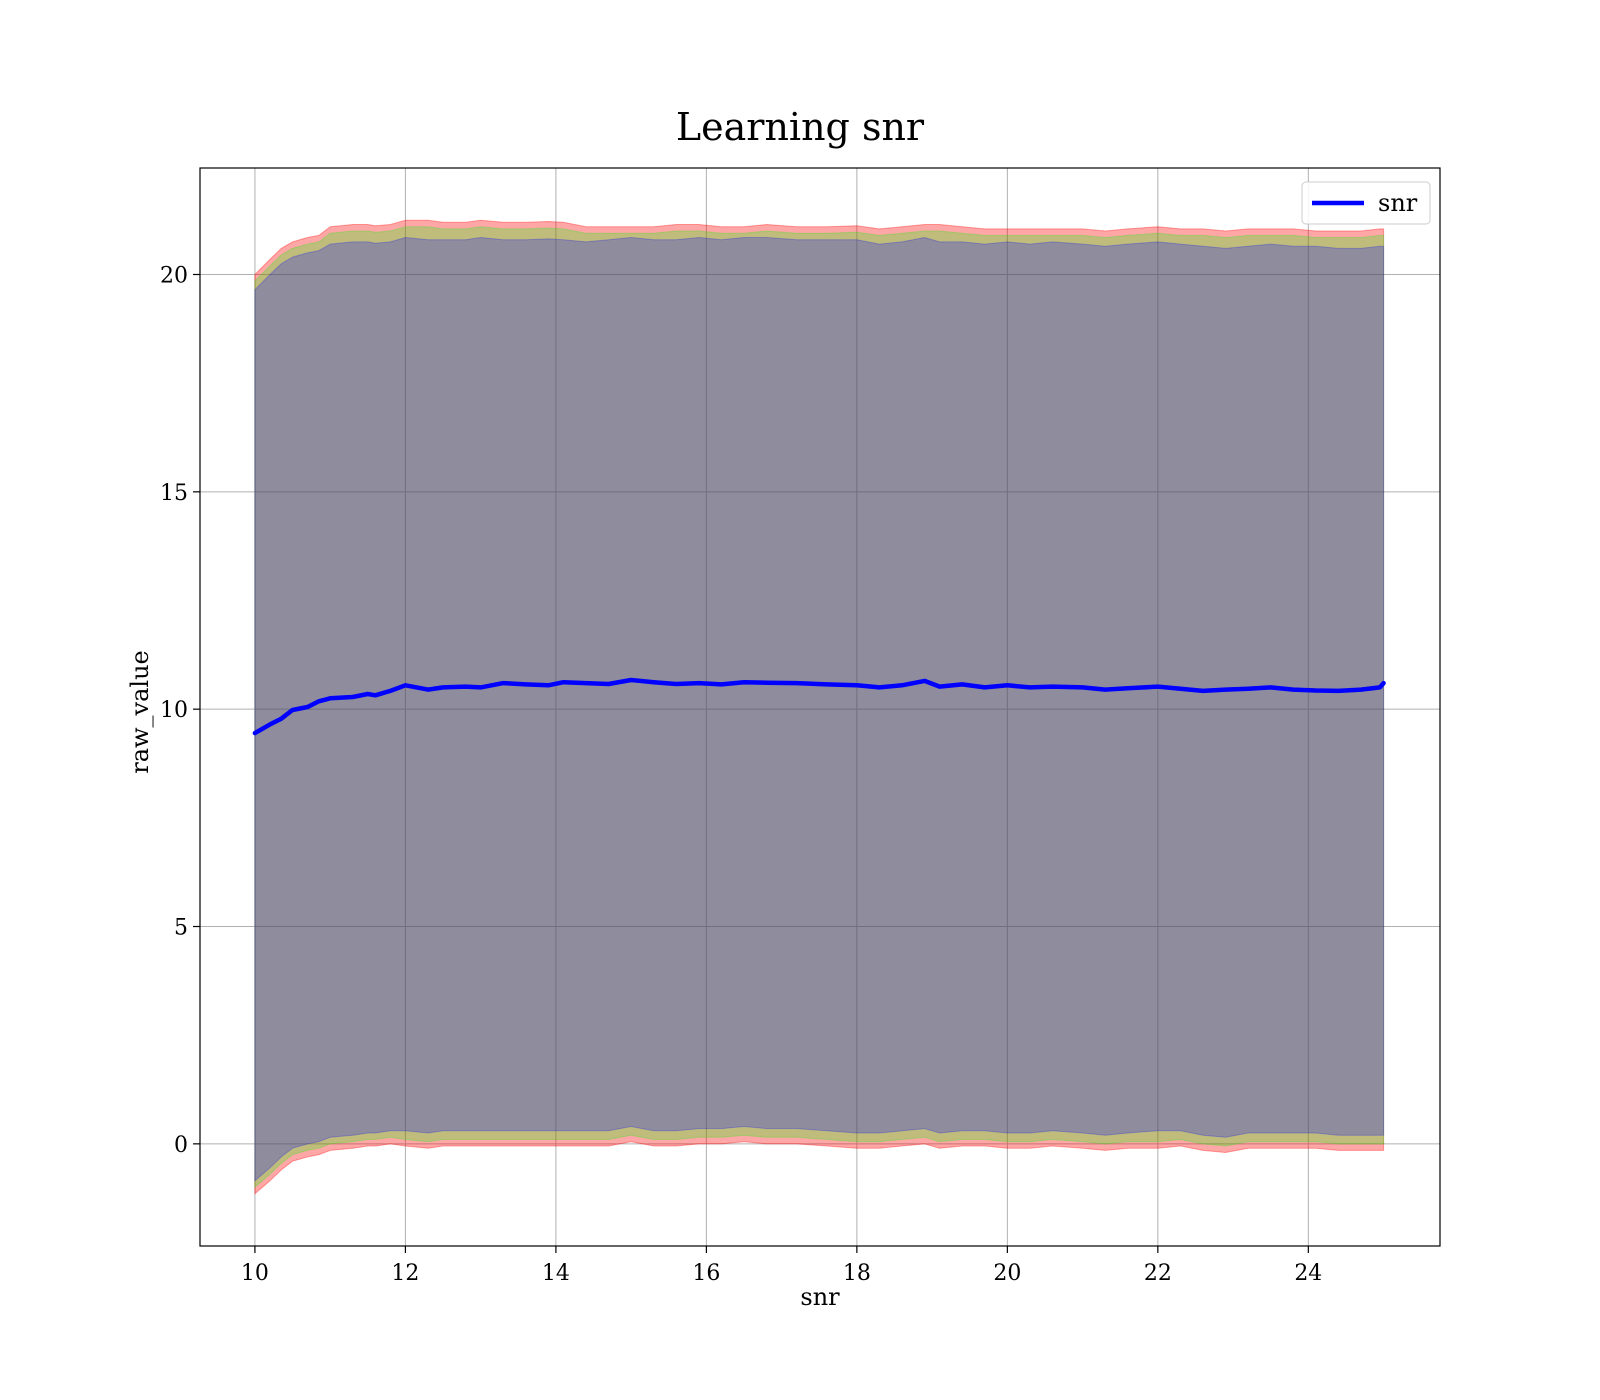  I want to click on x-tick-label: 18, so click(857, 1273).